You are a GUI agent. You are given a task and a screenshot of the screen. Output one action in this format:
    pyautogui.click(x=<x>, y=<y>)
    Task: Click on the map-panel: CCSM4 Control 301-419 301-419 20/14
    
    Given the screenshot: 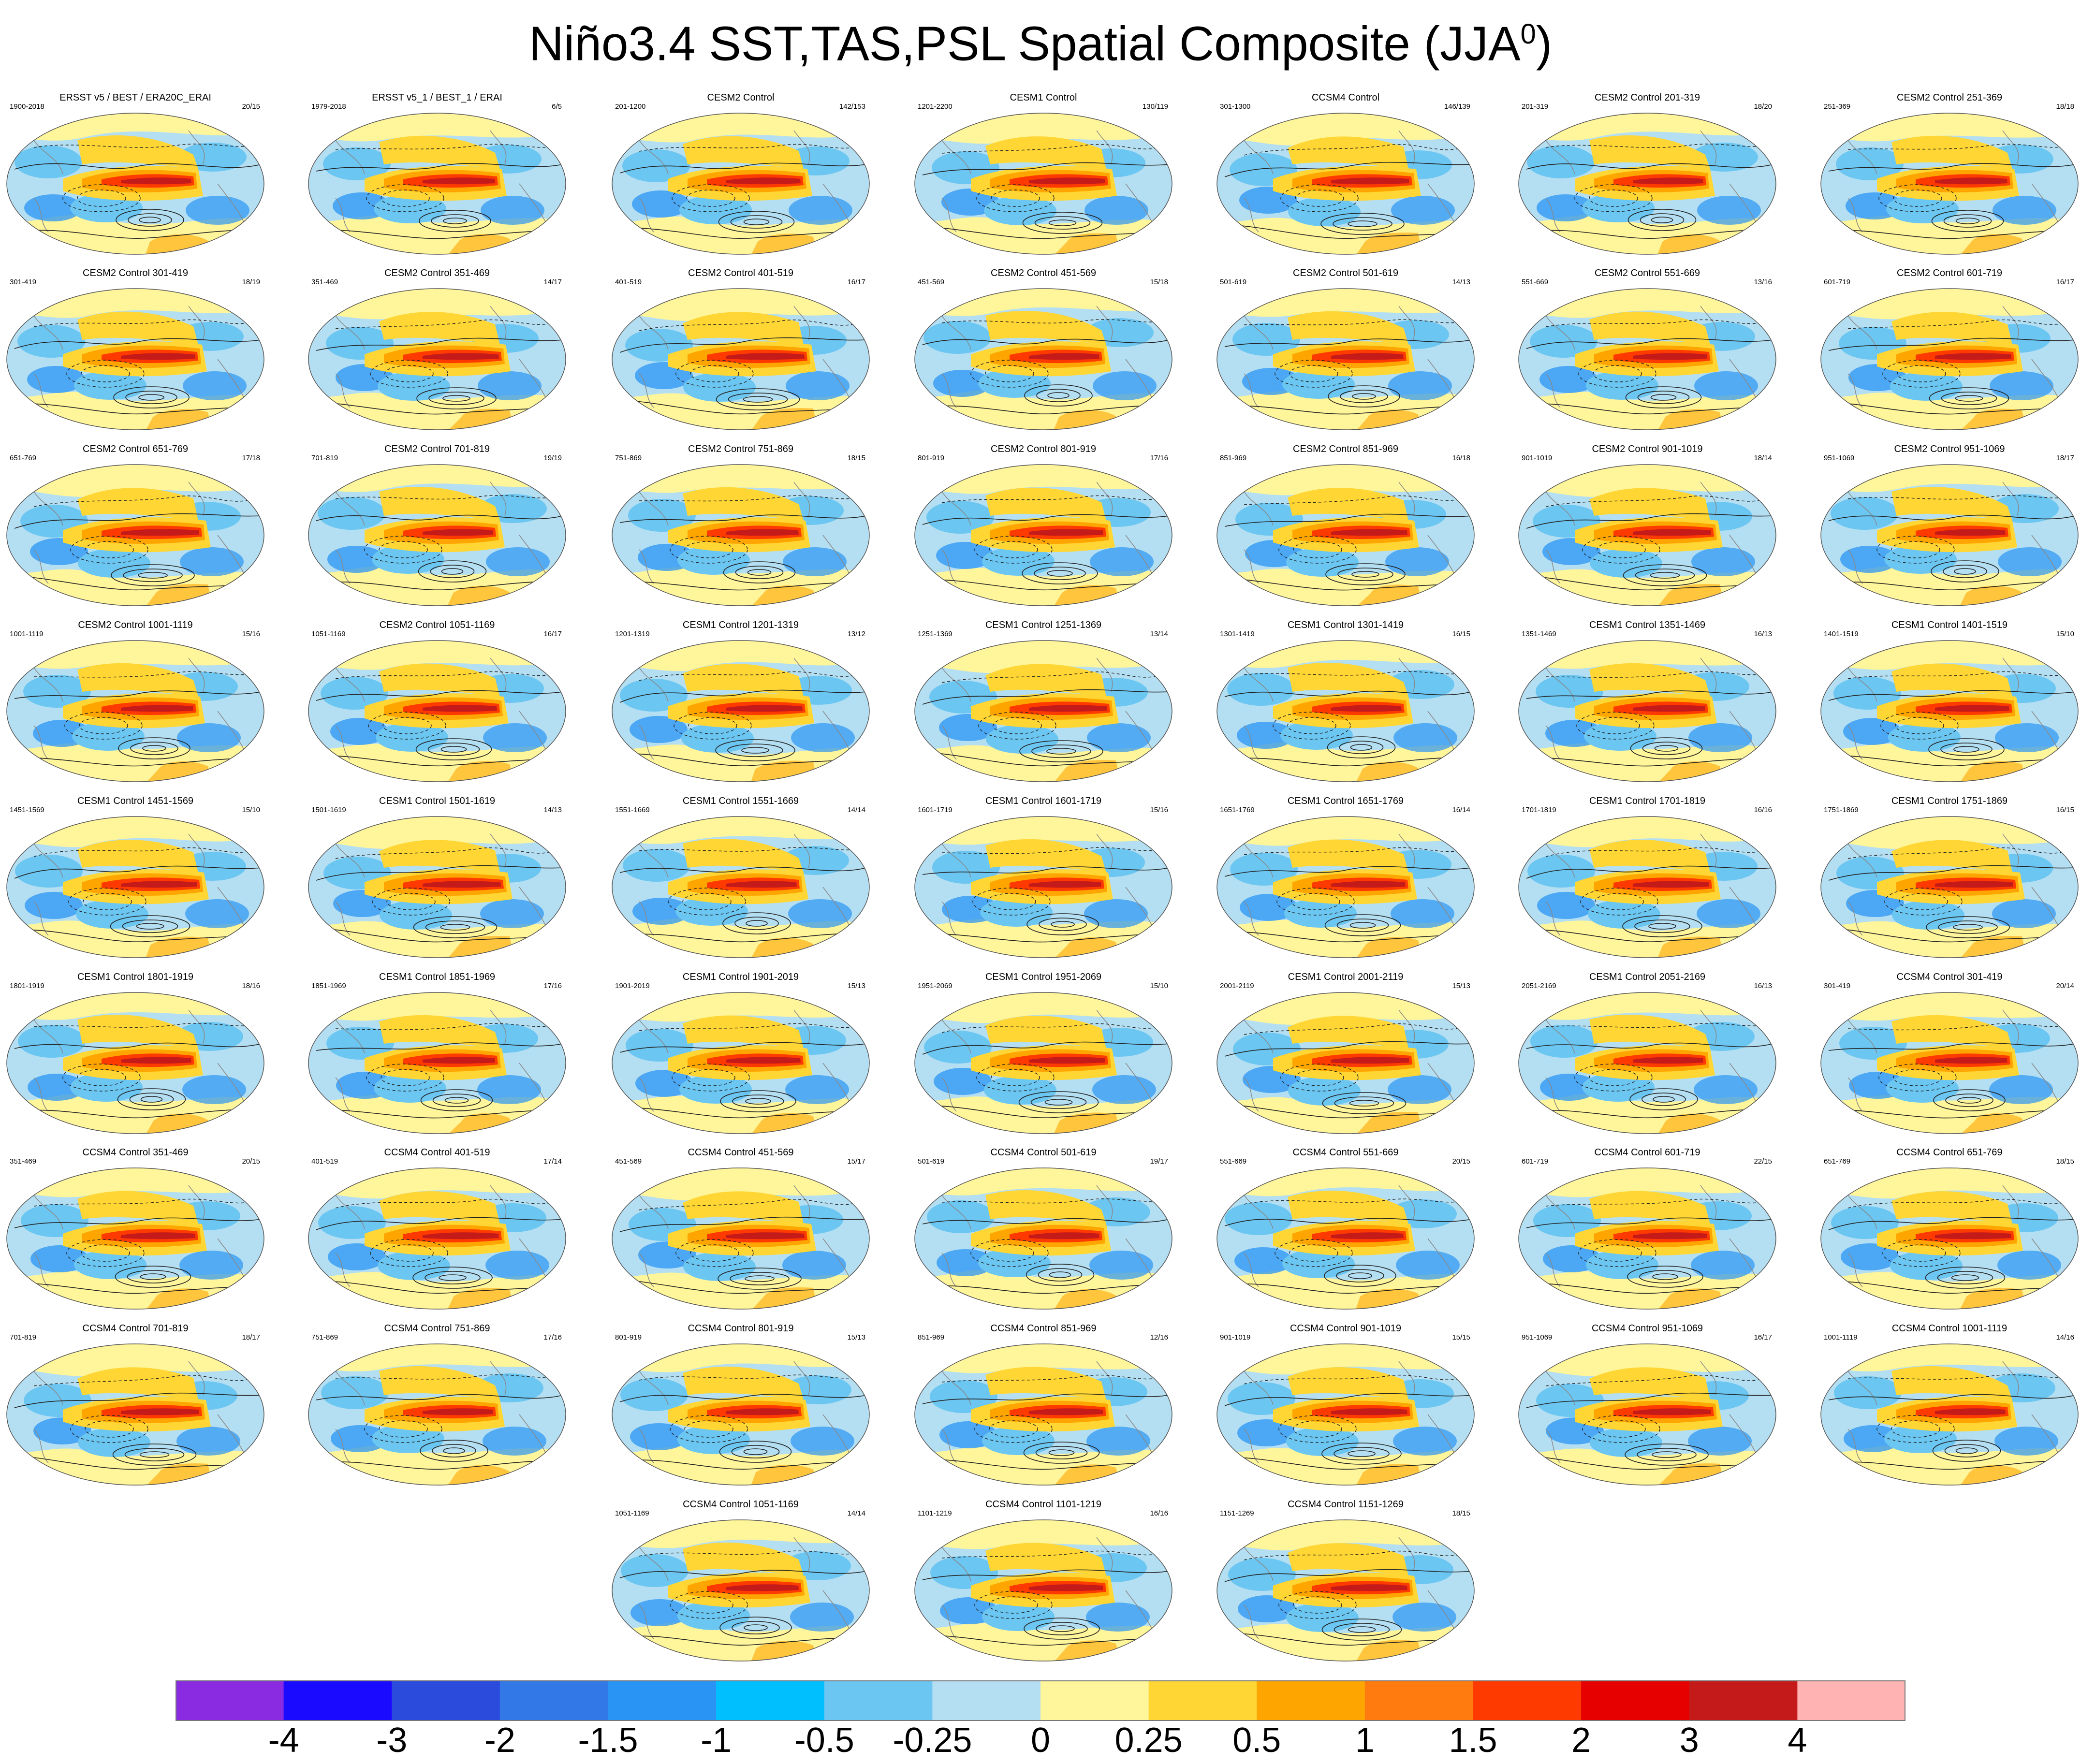 What is the action you would take?
    pyautogui.click(x=1949, y=1055)
    